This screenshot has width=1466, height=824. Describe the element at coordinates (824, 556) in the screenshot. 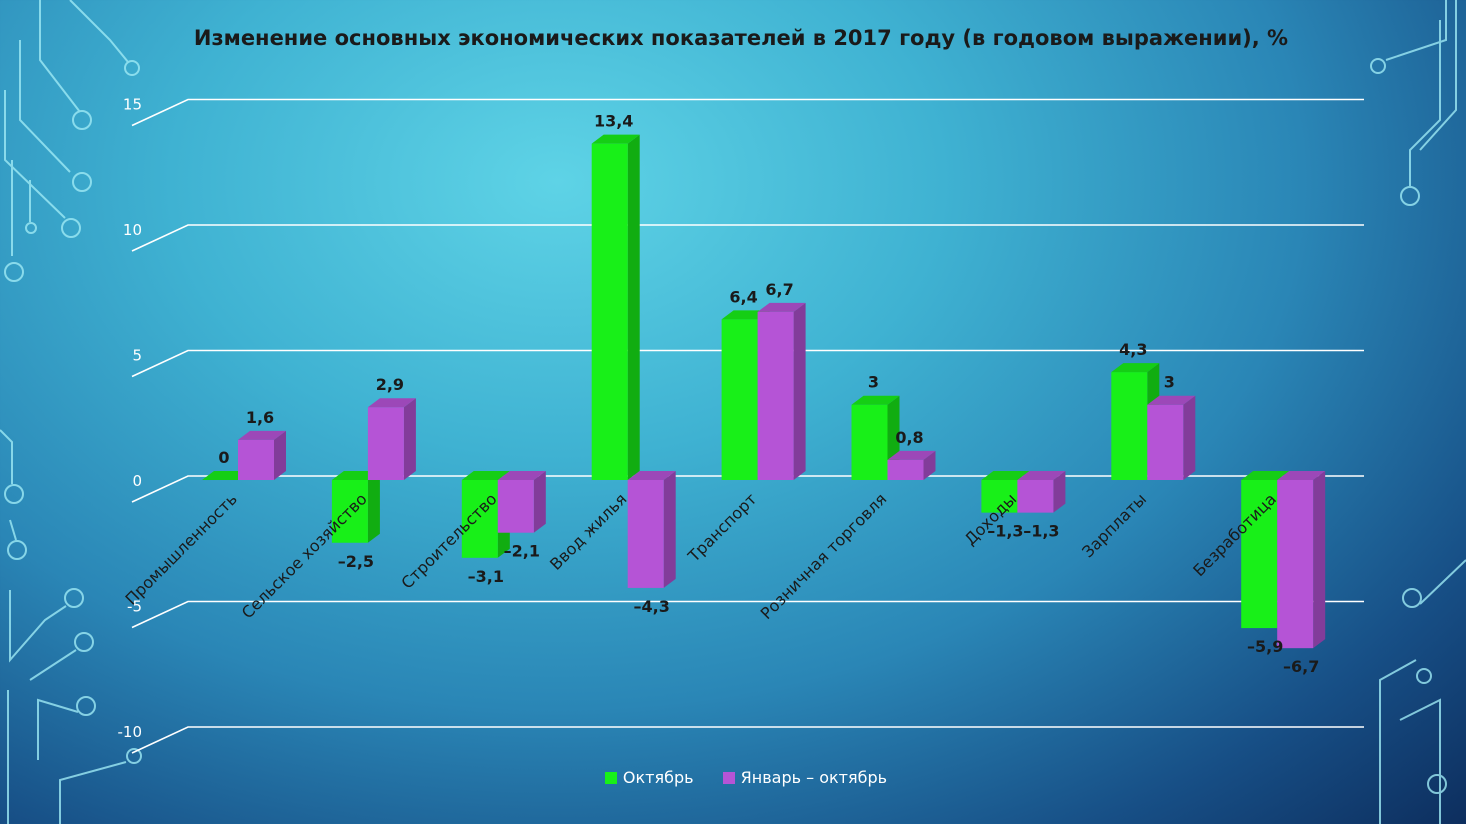

I see `category-label: Розничная торговля` at that location.